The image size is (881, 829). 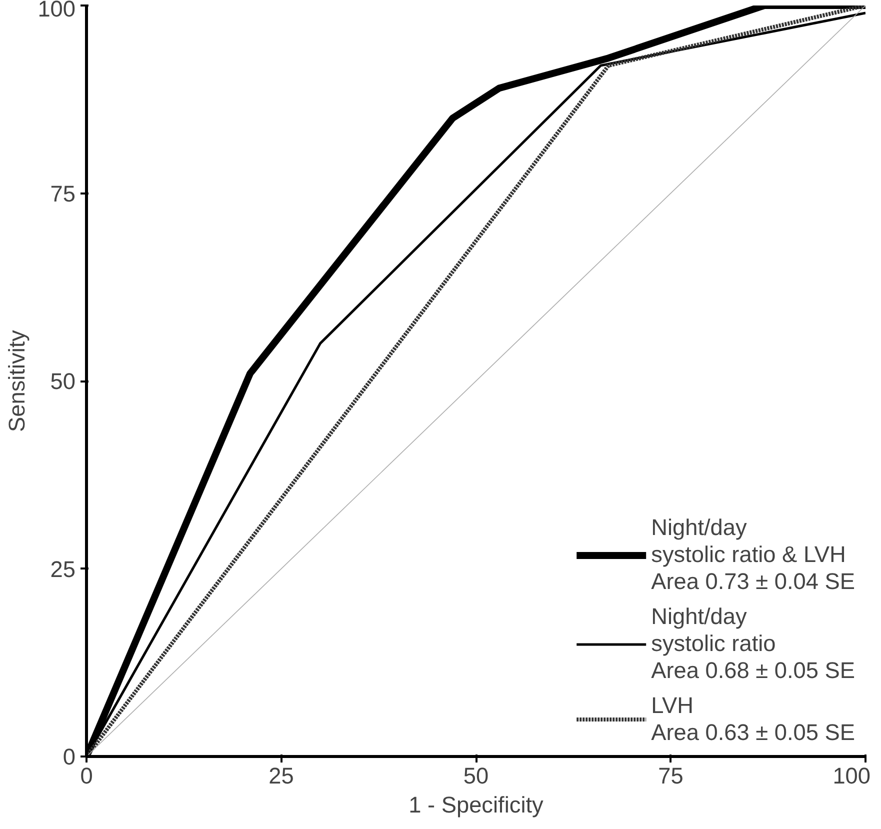 What do you see at coordinates (671, 775) in the screenshot?
I see `x-tick-label: 75` at bounding box center [671, 775].